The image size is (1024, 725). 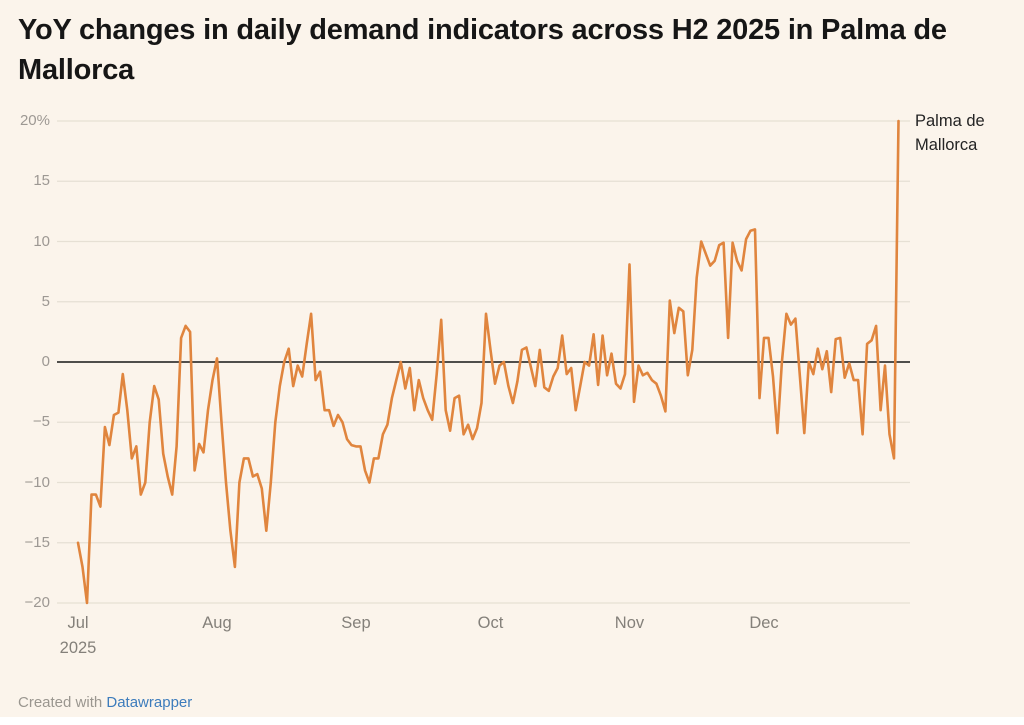 What do you see at coordinates (149, 702) in the screenshot?
I see `datawrapper-link: Datawrapper` at bounding box center [149, 702].